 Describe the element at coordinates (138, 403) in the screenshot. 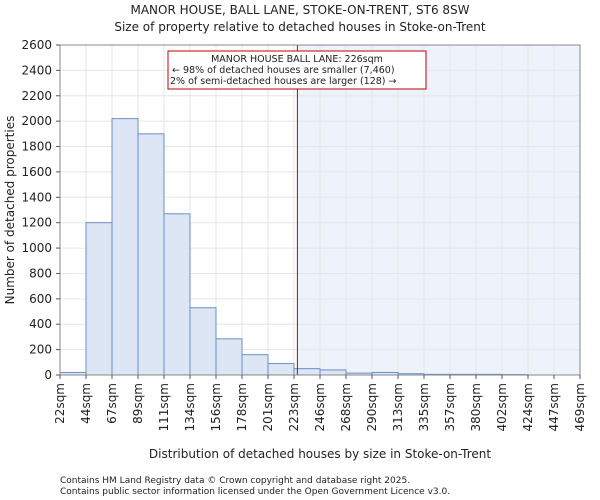

I see `x-tick-label: 89sqm` at that location.